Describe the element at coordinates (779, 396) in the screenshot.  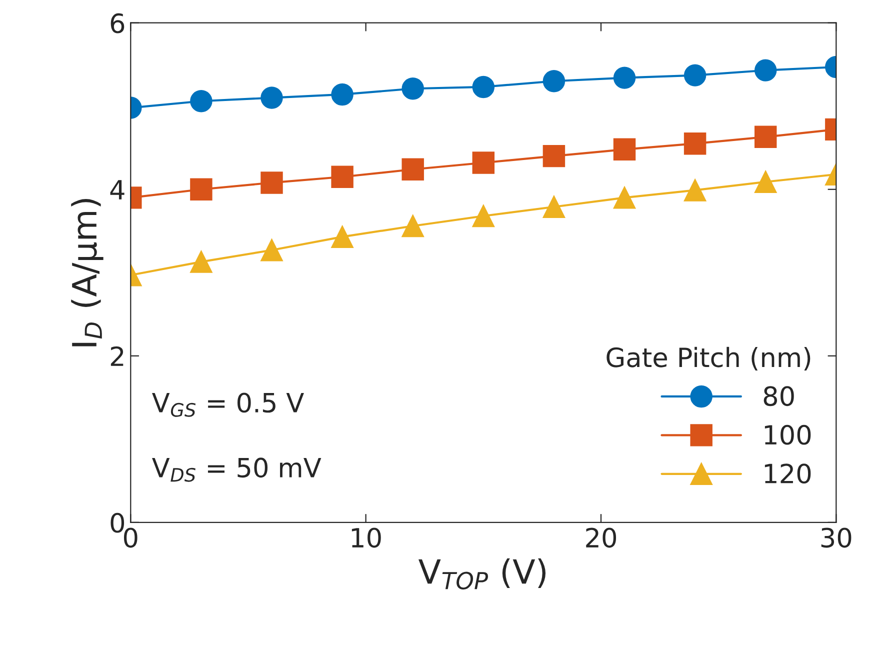
I see `legend-label: 80` at that location.